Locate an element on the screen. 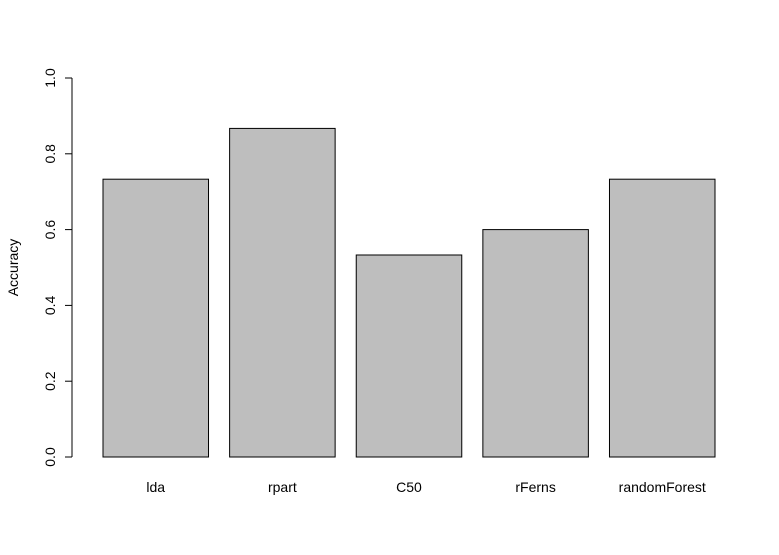  x-category-label: randomForest is located at coordinates (662, 487).